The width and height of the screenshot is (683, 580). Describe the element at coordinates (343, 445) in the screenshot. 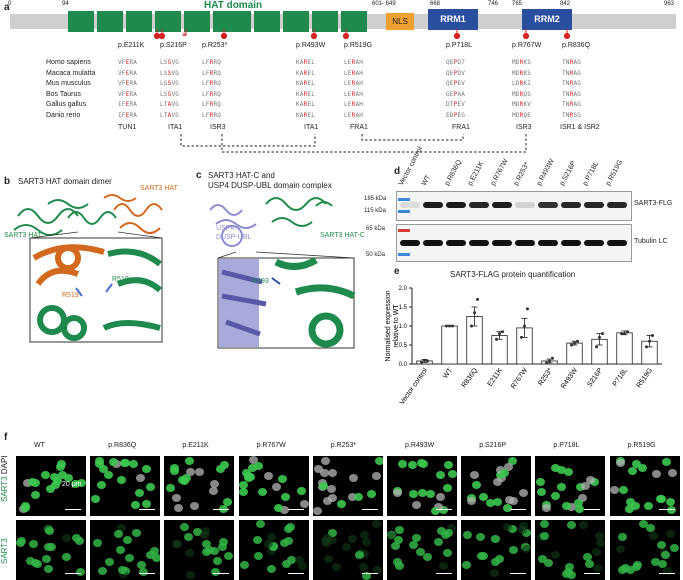

I see `column-label: p.R253*` at that location.